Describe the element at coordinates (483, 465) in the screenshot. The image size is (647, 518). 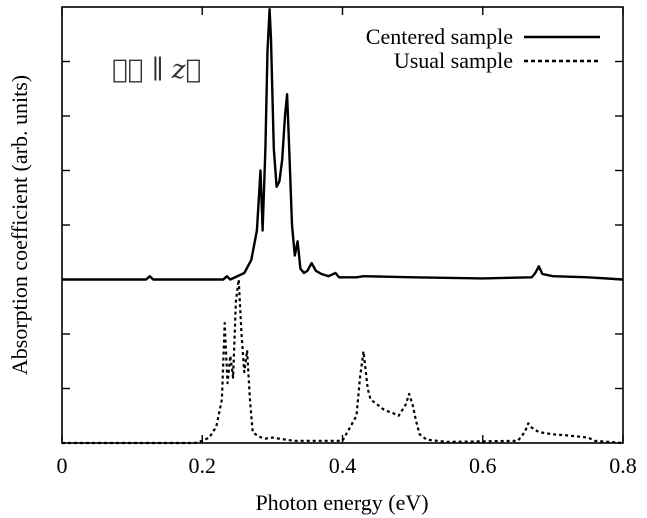
I see `x-tick-label: 0.6` at that location.